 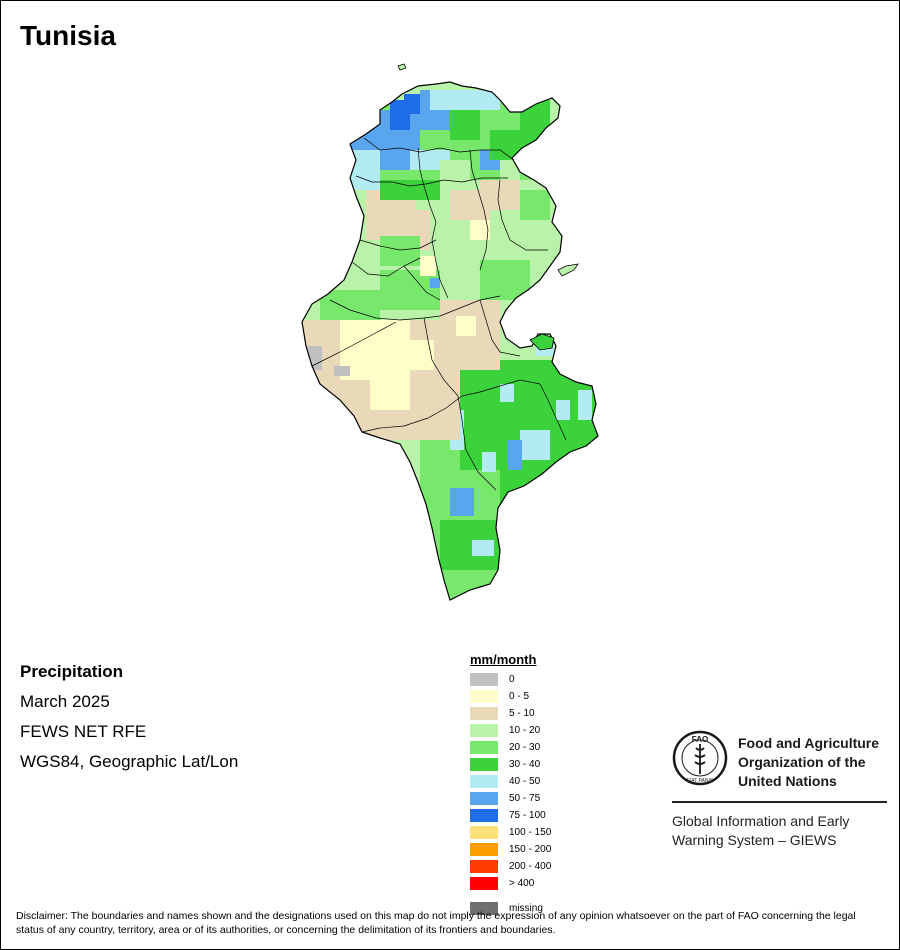 I want to click on fao-logo-icon: FAO FIAT PANIS, so click(x=700, y=758).